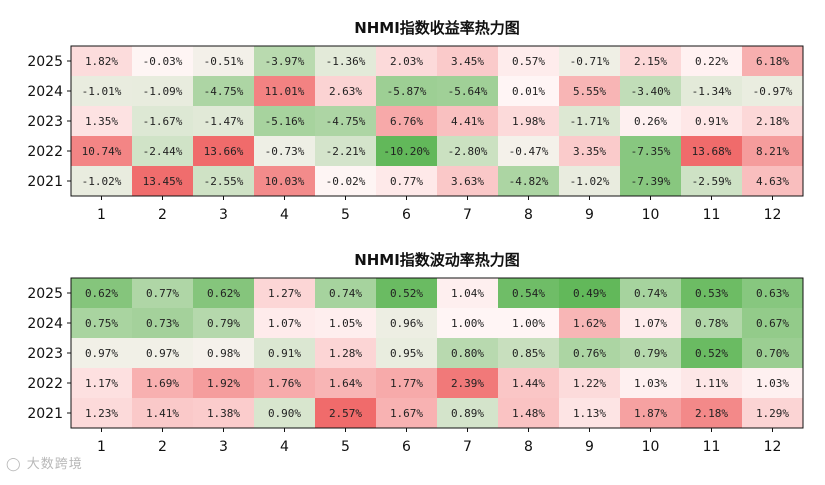 The width and height of the screenshot is (825, 485). What do you see at coordinates (163, 151) in the screenshot?
I see `cell-value-label: -2.44%` at bounding box center [163, 151].